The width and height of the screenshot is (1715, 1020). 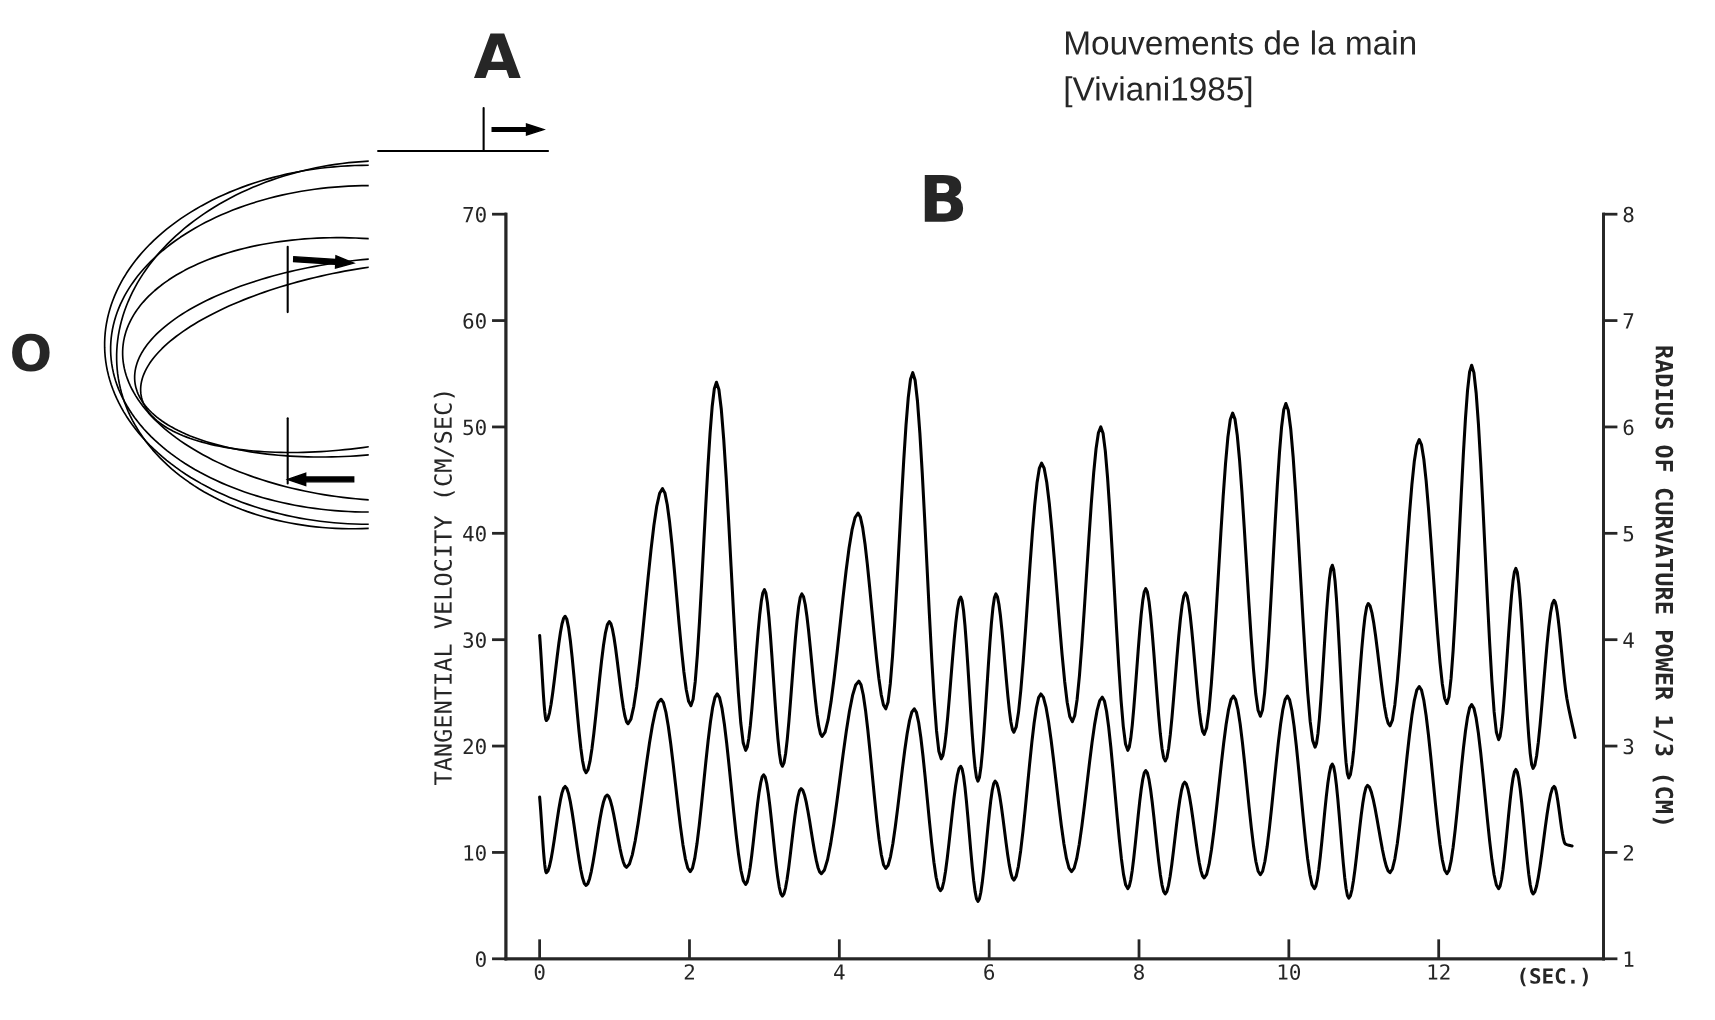 What do you see at coordinates (1158, 92) in the screenshot?
I see `chart-subtitle: [Viviani1985]` at bounding box center [1158, 92].